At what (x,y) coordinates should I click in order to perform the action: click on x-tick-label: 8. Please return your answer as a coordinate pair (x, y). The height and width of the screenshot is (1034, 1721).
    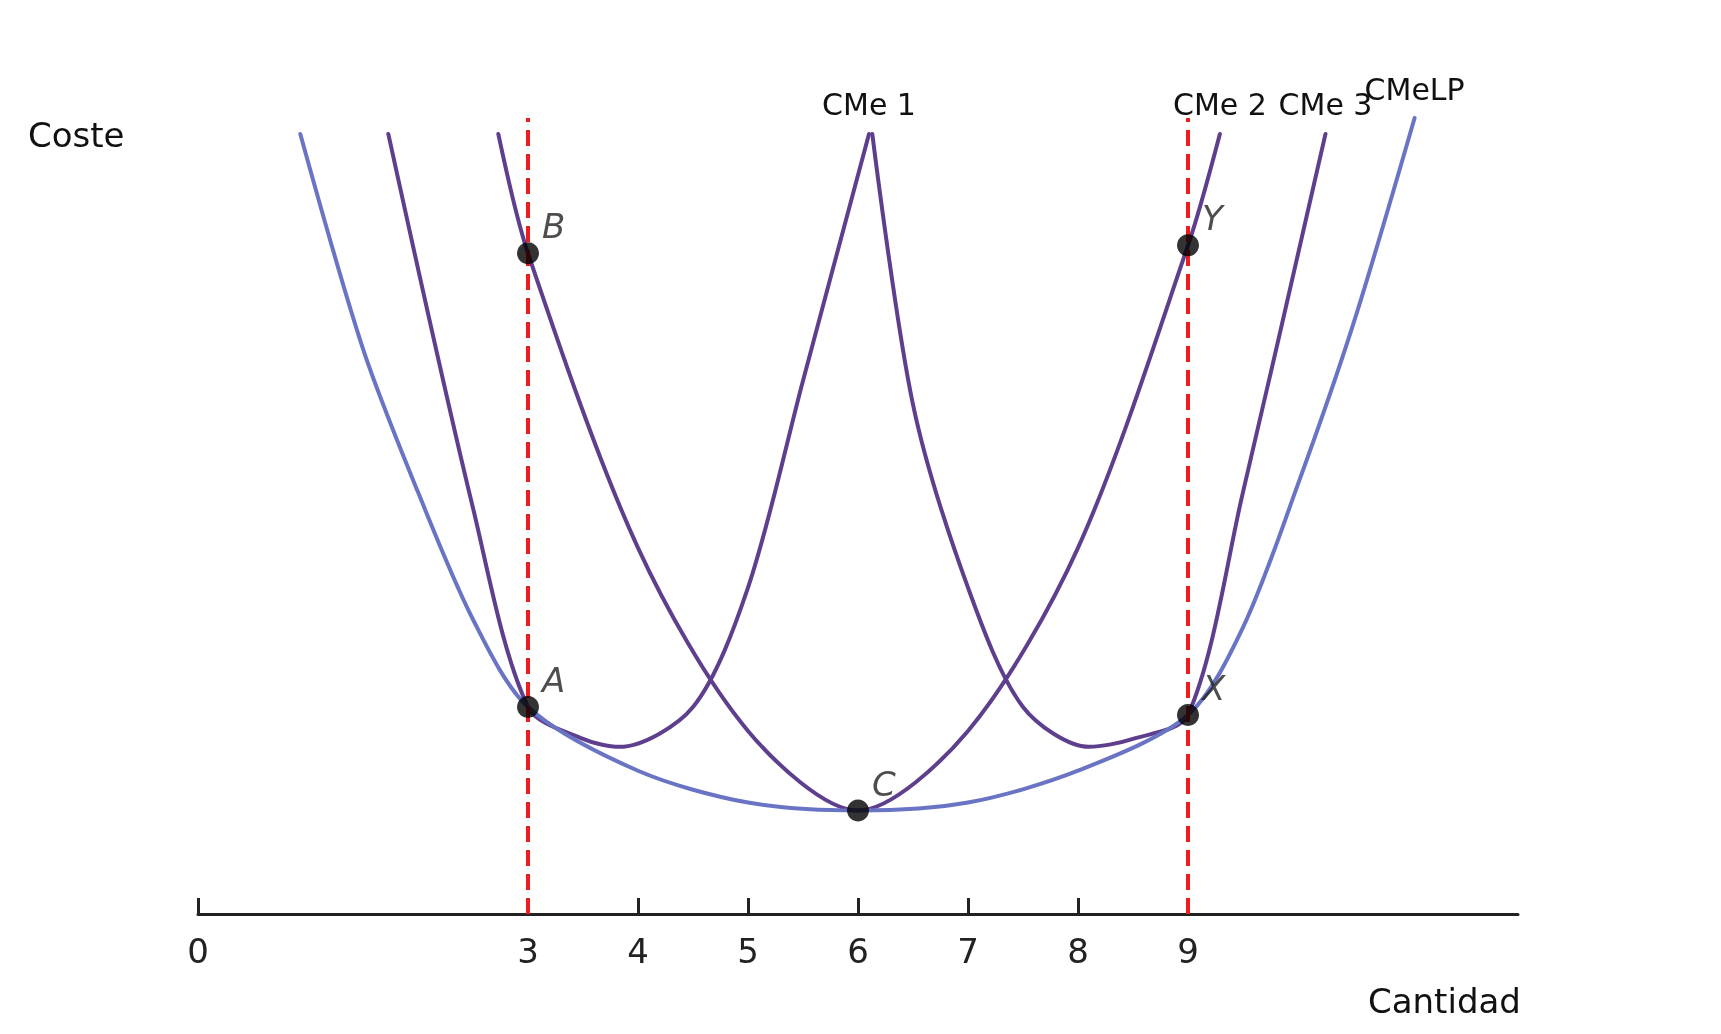
    Looking at the image, I should click on (1078, 951).